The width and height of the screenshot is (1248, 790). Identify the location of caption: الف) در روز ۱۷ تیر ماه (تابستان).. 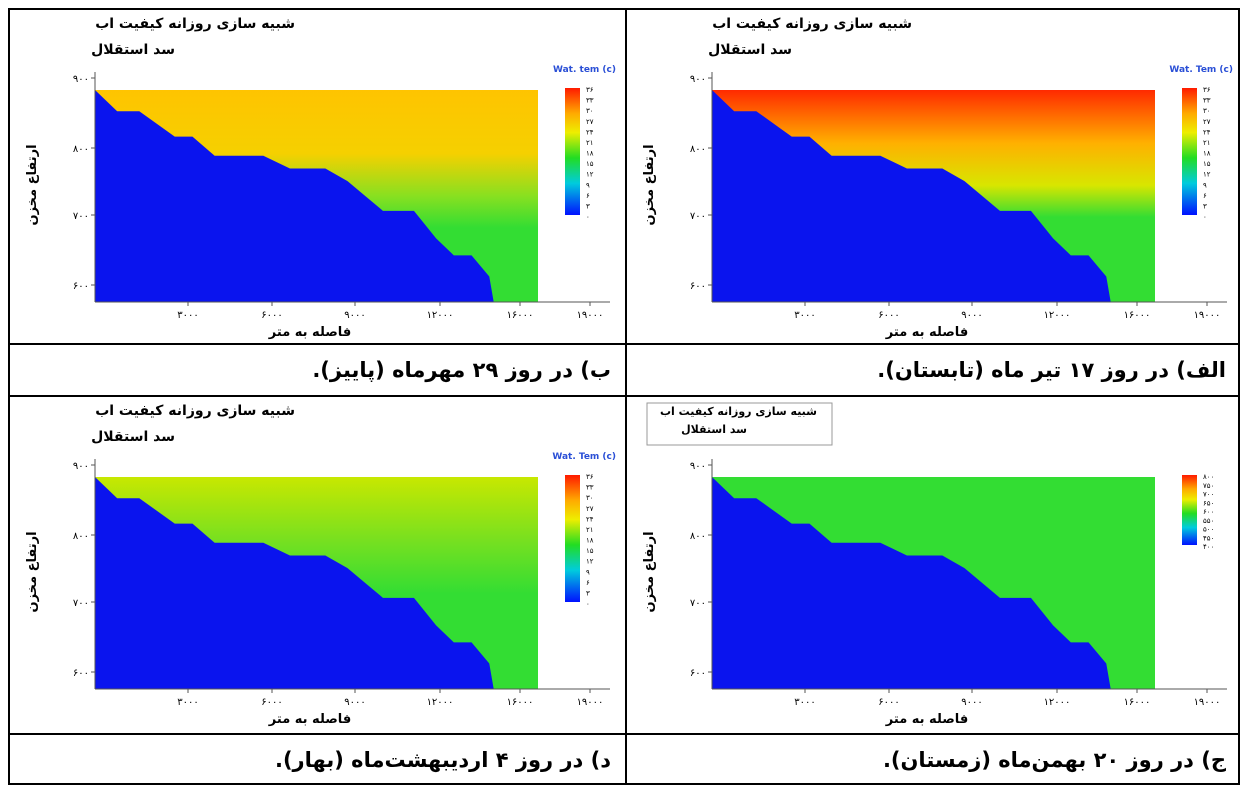
(1051, 370).